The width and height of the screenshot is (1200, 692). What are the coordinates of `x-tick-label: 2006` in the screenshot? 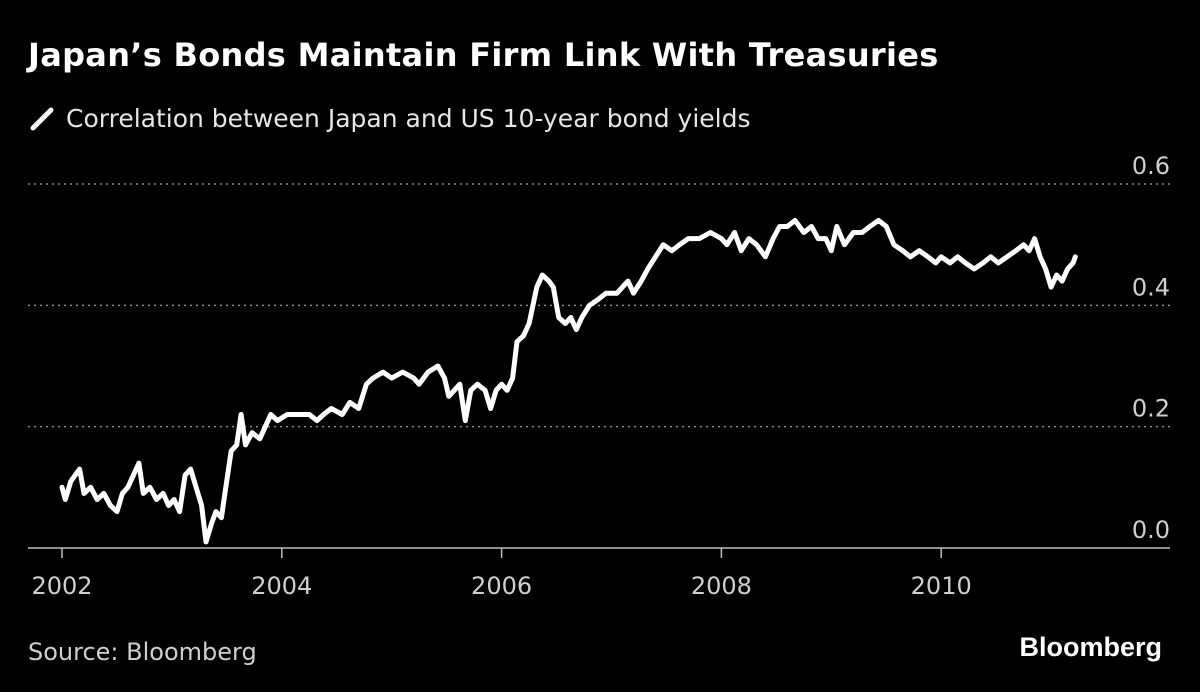 It's located at (501, 586).